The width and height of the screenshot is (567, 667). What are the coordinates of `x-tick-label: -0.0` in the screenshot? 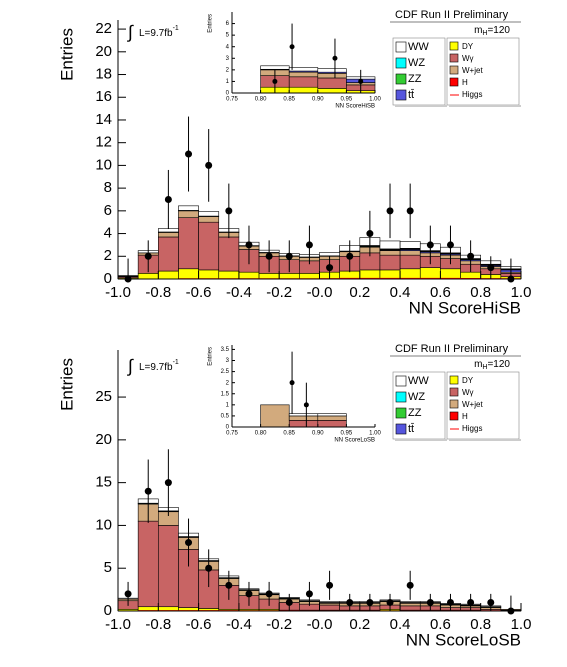 It's located at (320, 292).